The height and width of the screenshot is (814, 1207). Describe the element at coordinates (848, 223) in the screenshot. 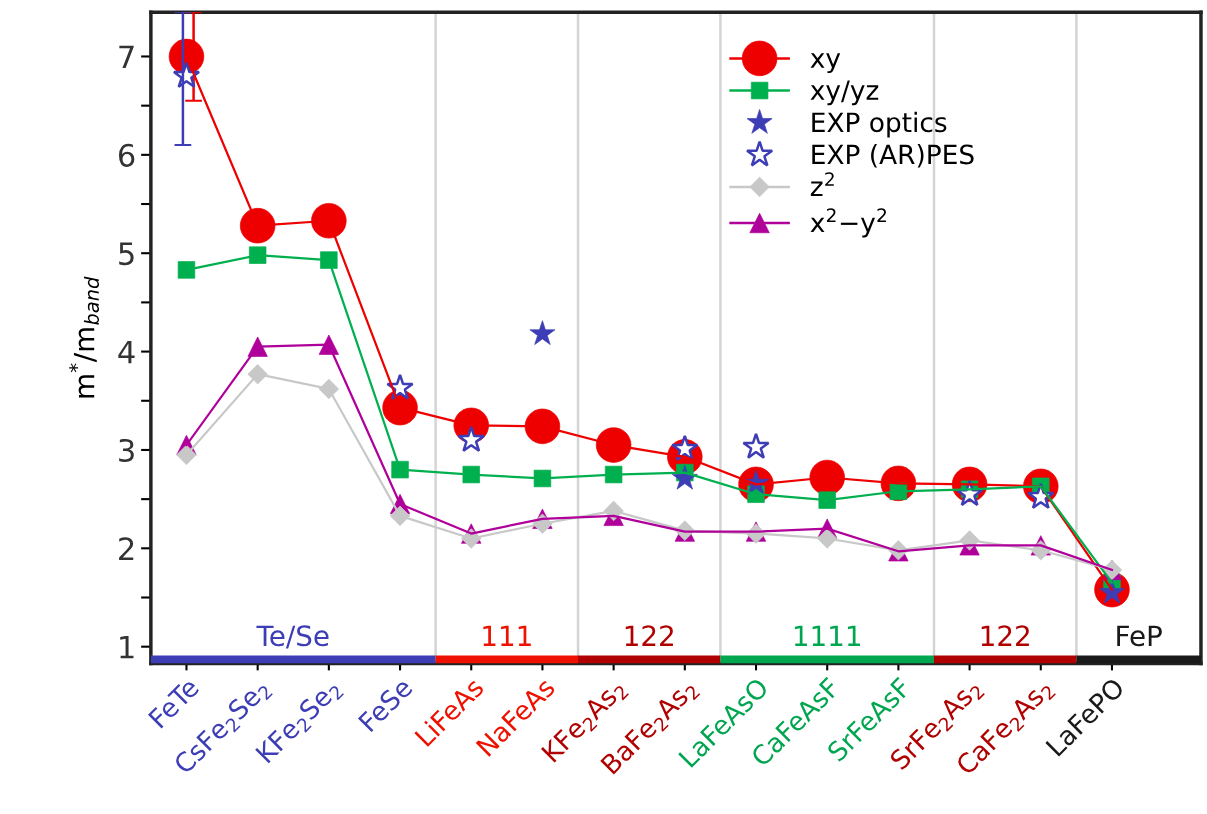

I see `legend-label: x$^{2}$−y$^{2}$` at that location.